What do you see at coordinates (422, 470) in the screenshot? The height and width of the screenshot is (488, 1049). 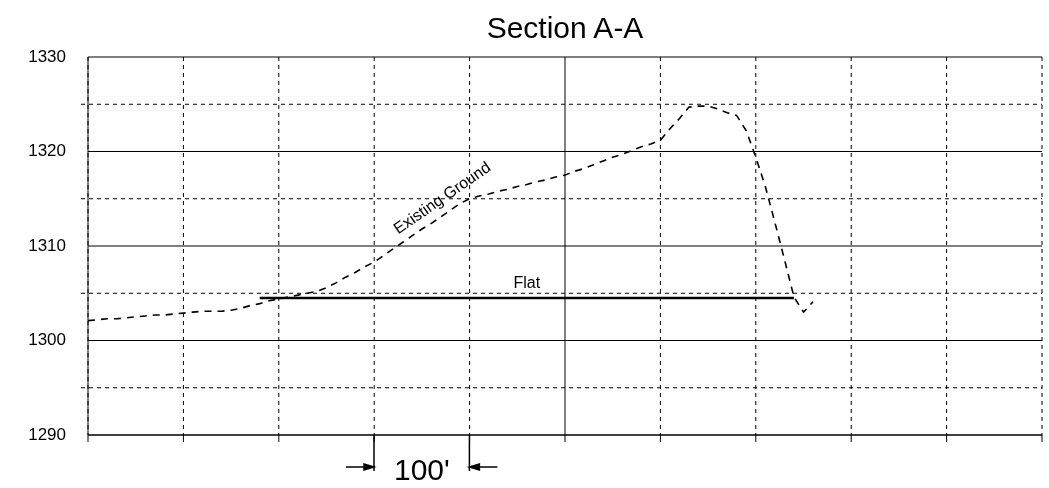 I see `text: 100'` at bounding box center [422, 470].